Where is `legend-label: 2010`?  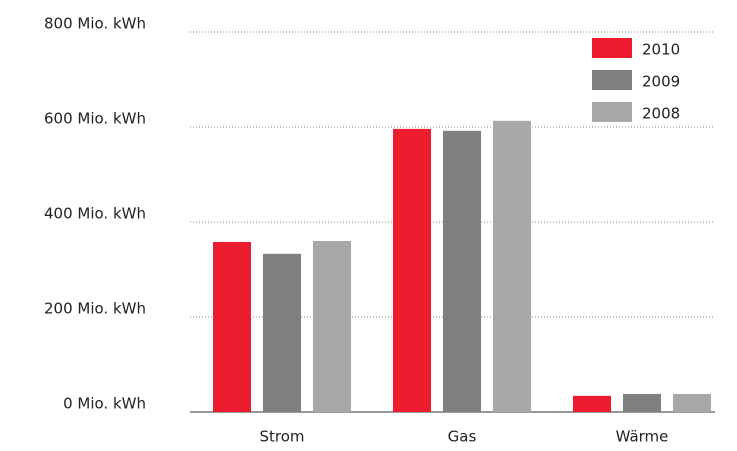
legend-label: 2010 is located at coordinates (661, 50).